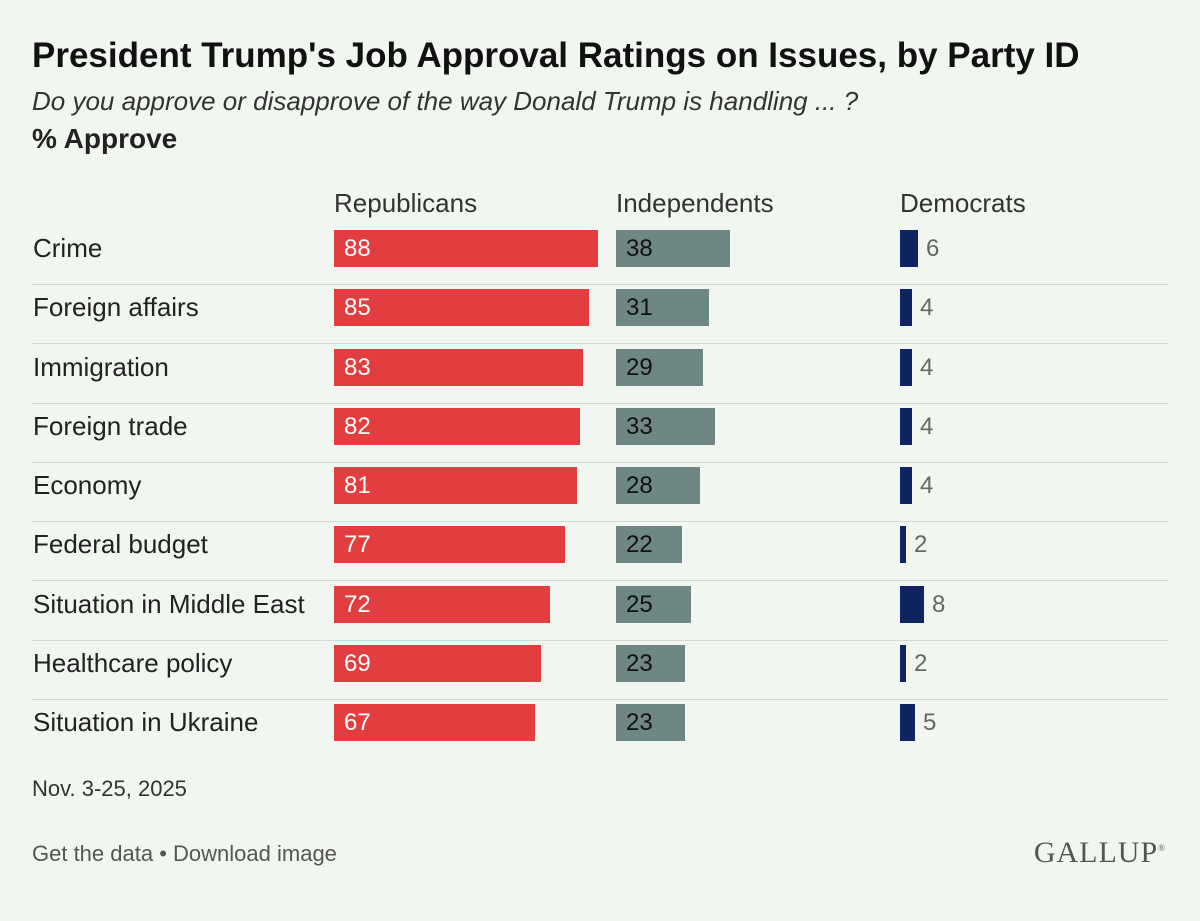 This screenshot has width=1200, height=921. I want to click on value-label-republicans: 82, so click(357, 426).